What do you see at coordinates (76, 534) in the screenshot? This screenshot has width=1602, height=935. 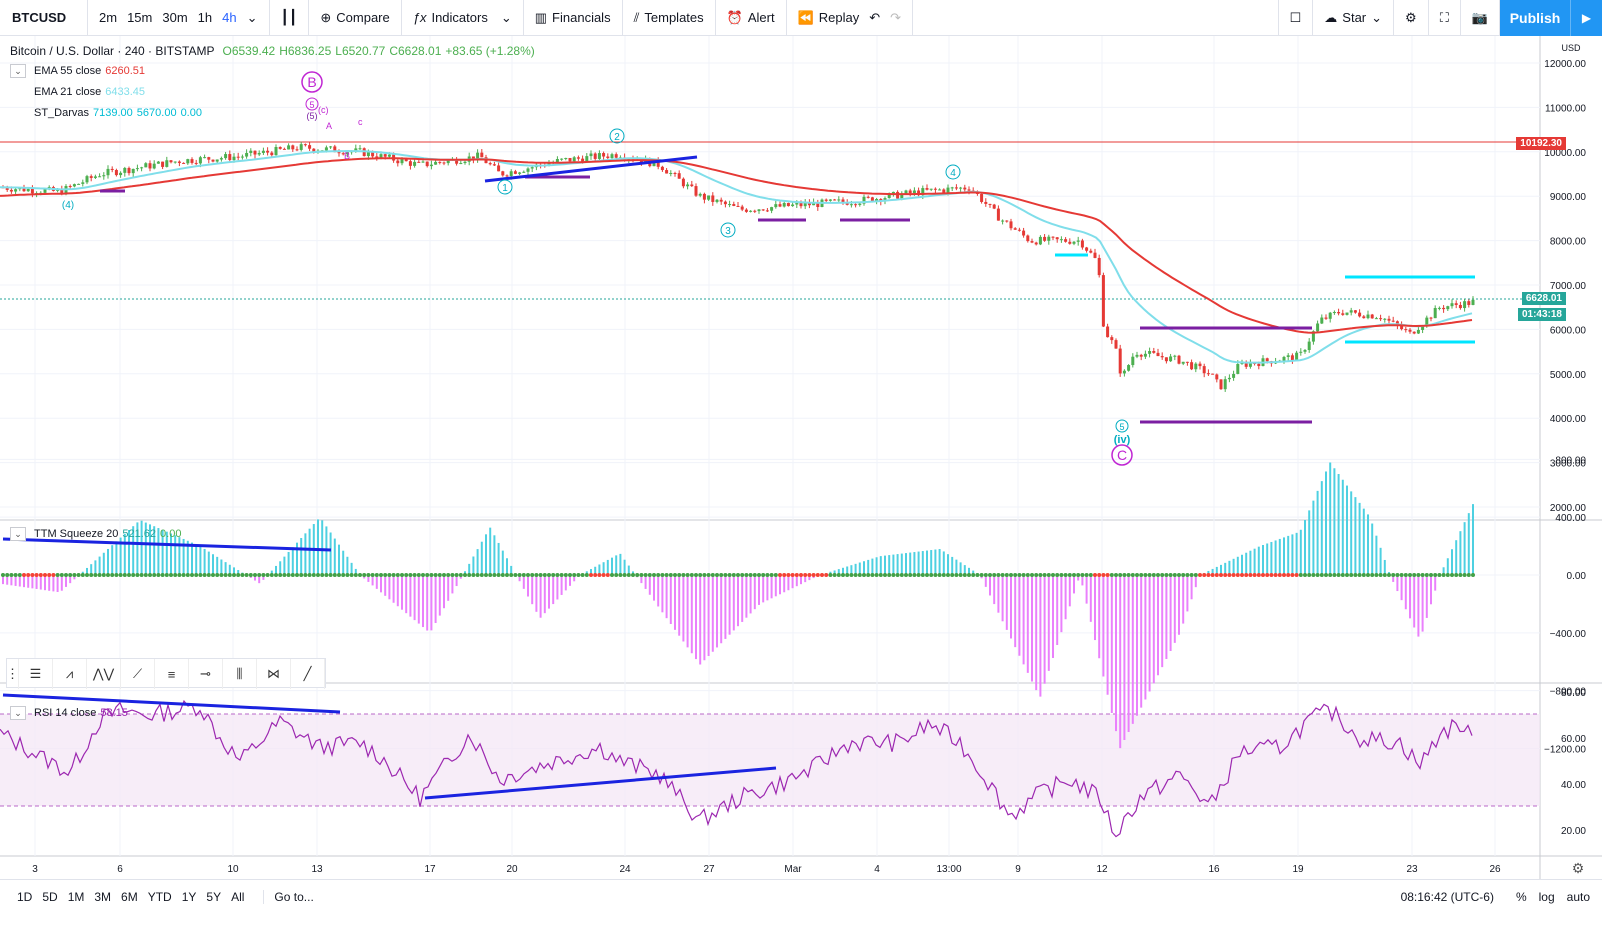 I see `ttm-label: TTM Squeeze 20` at bounding box center [76, 534].